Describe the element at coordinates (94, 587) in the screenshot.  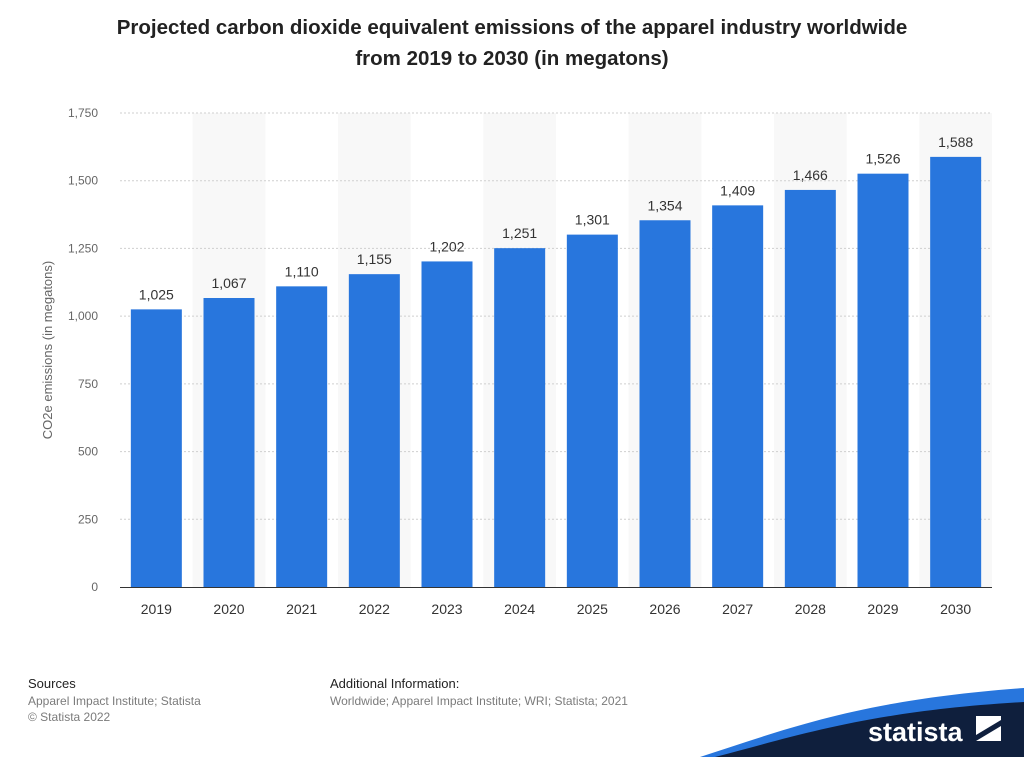
I see `y-tick-label: 0` at that location.